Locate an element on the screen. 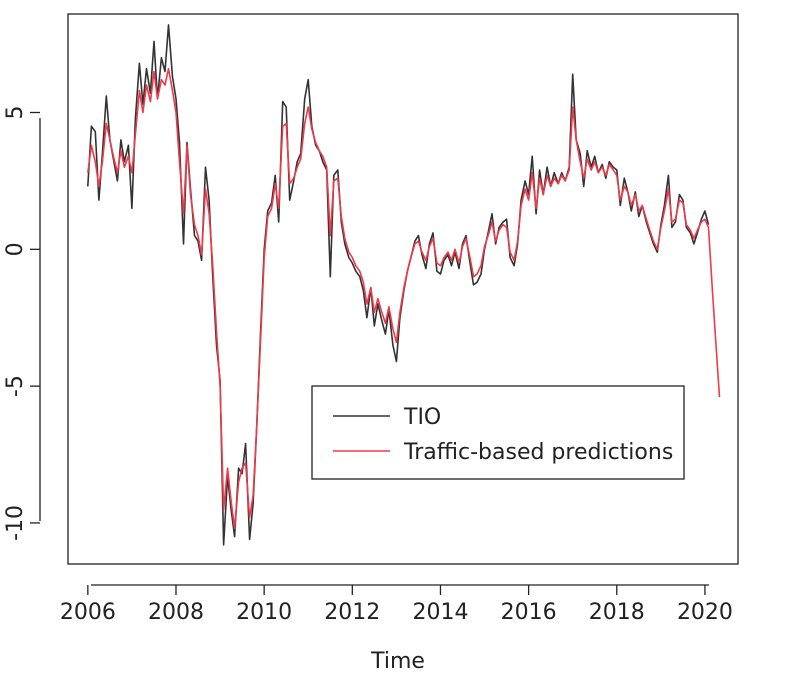 This screenshot has height=682, width=800. x-tick-label: 2008 is located at coordinates (176, 612).